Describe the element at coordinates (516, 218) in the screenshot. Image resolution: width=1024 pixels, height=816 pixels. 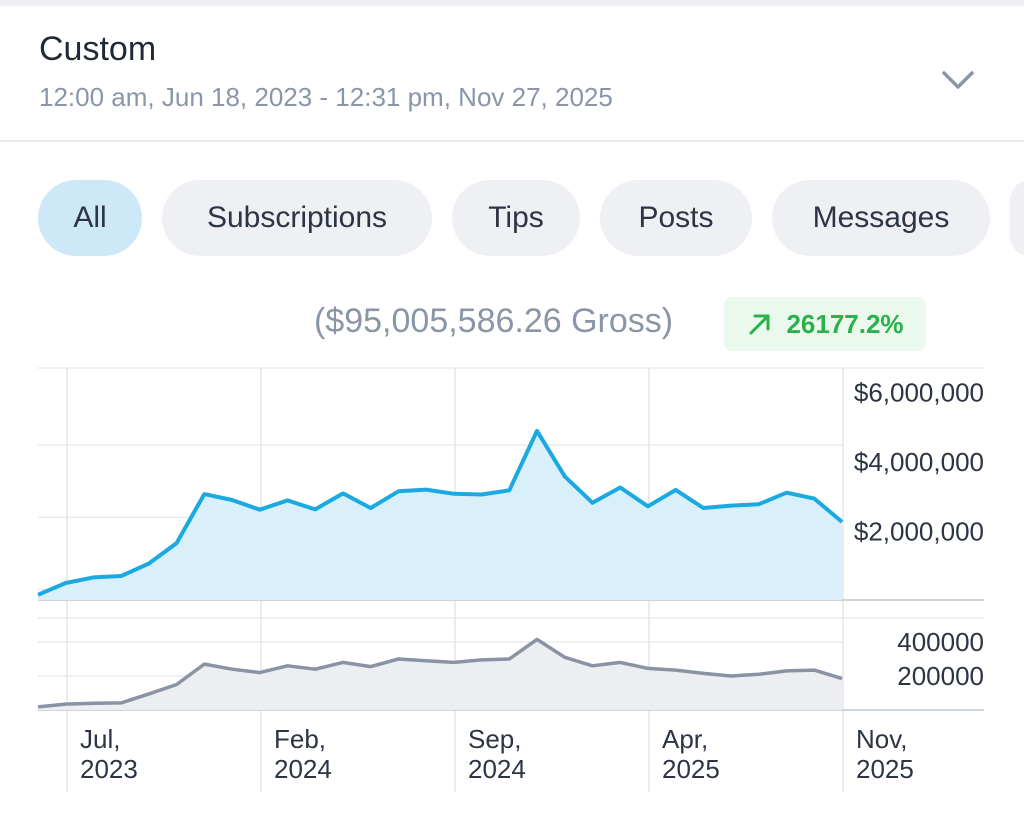
I see `tab-tips: Tips` at that location.